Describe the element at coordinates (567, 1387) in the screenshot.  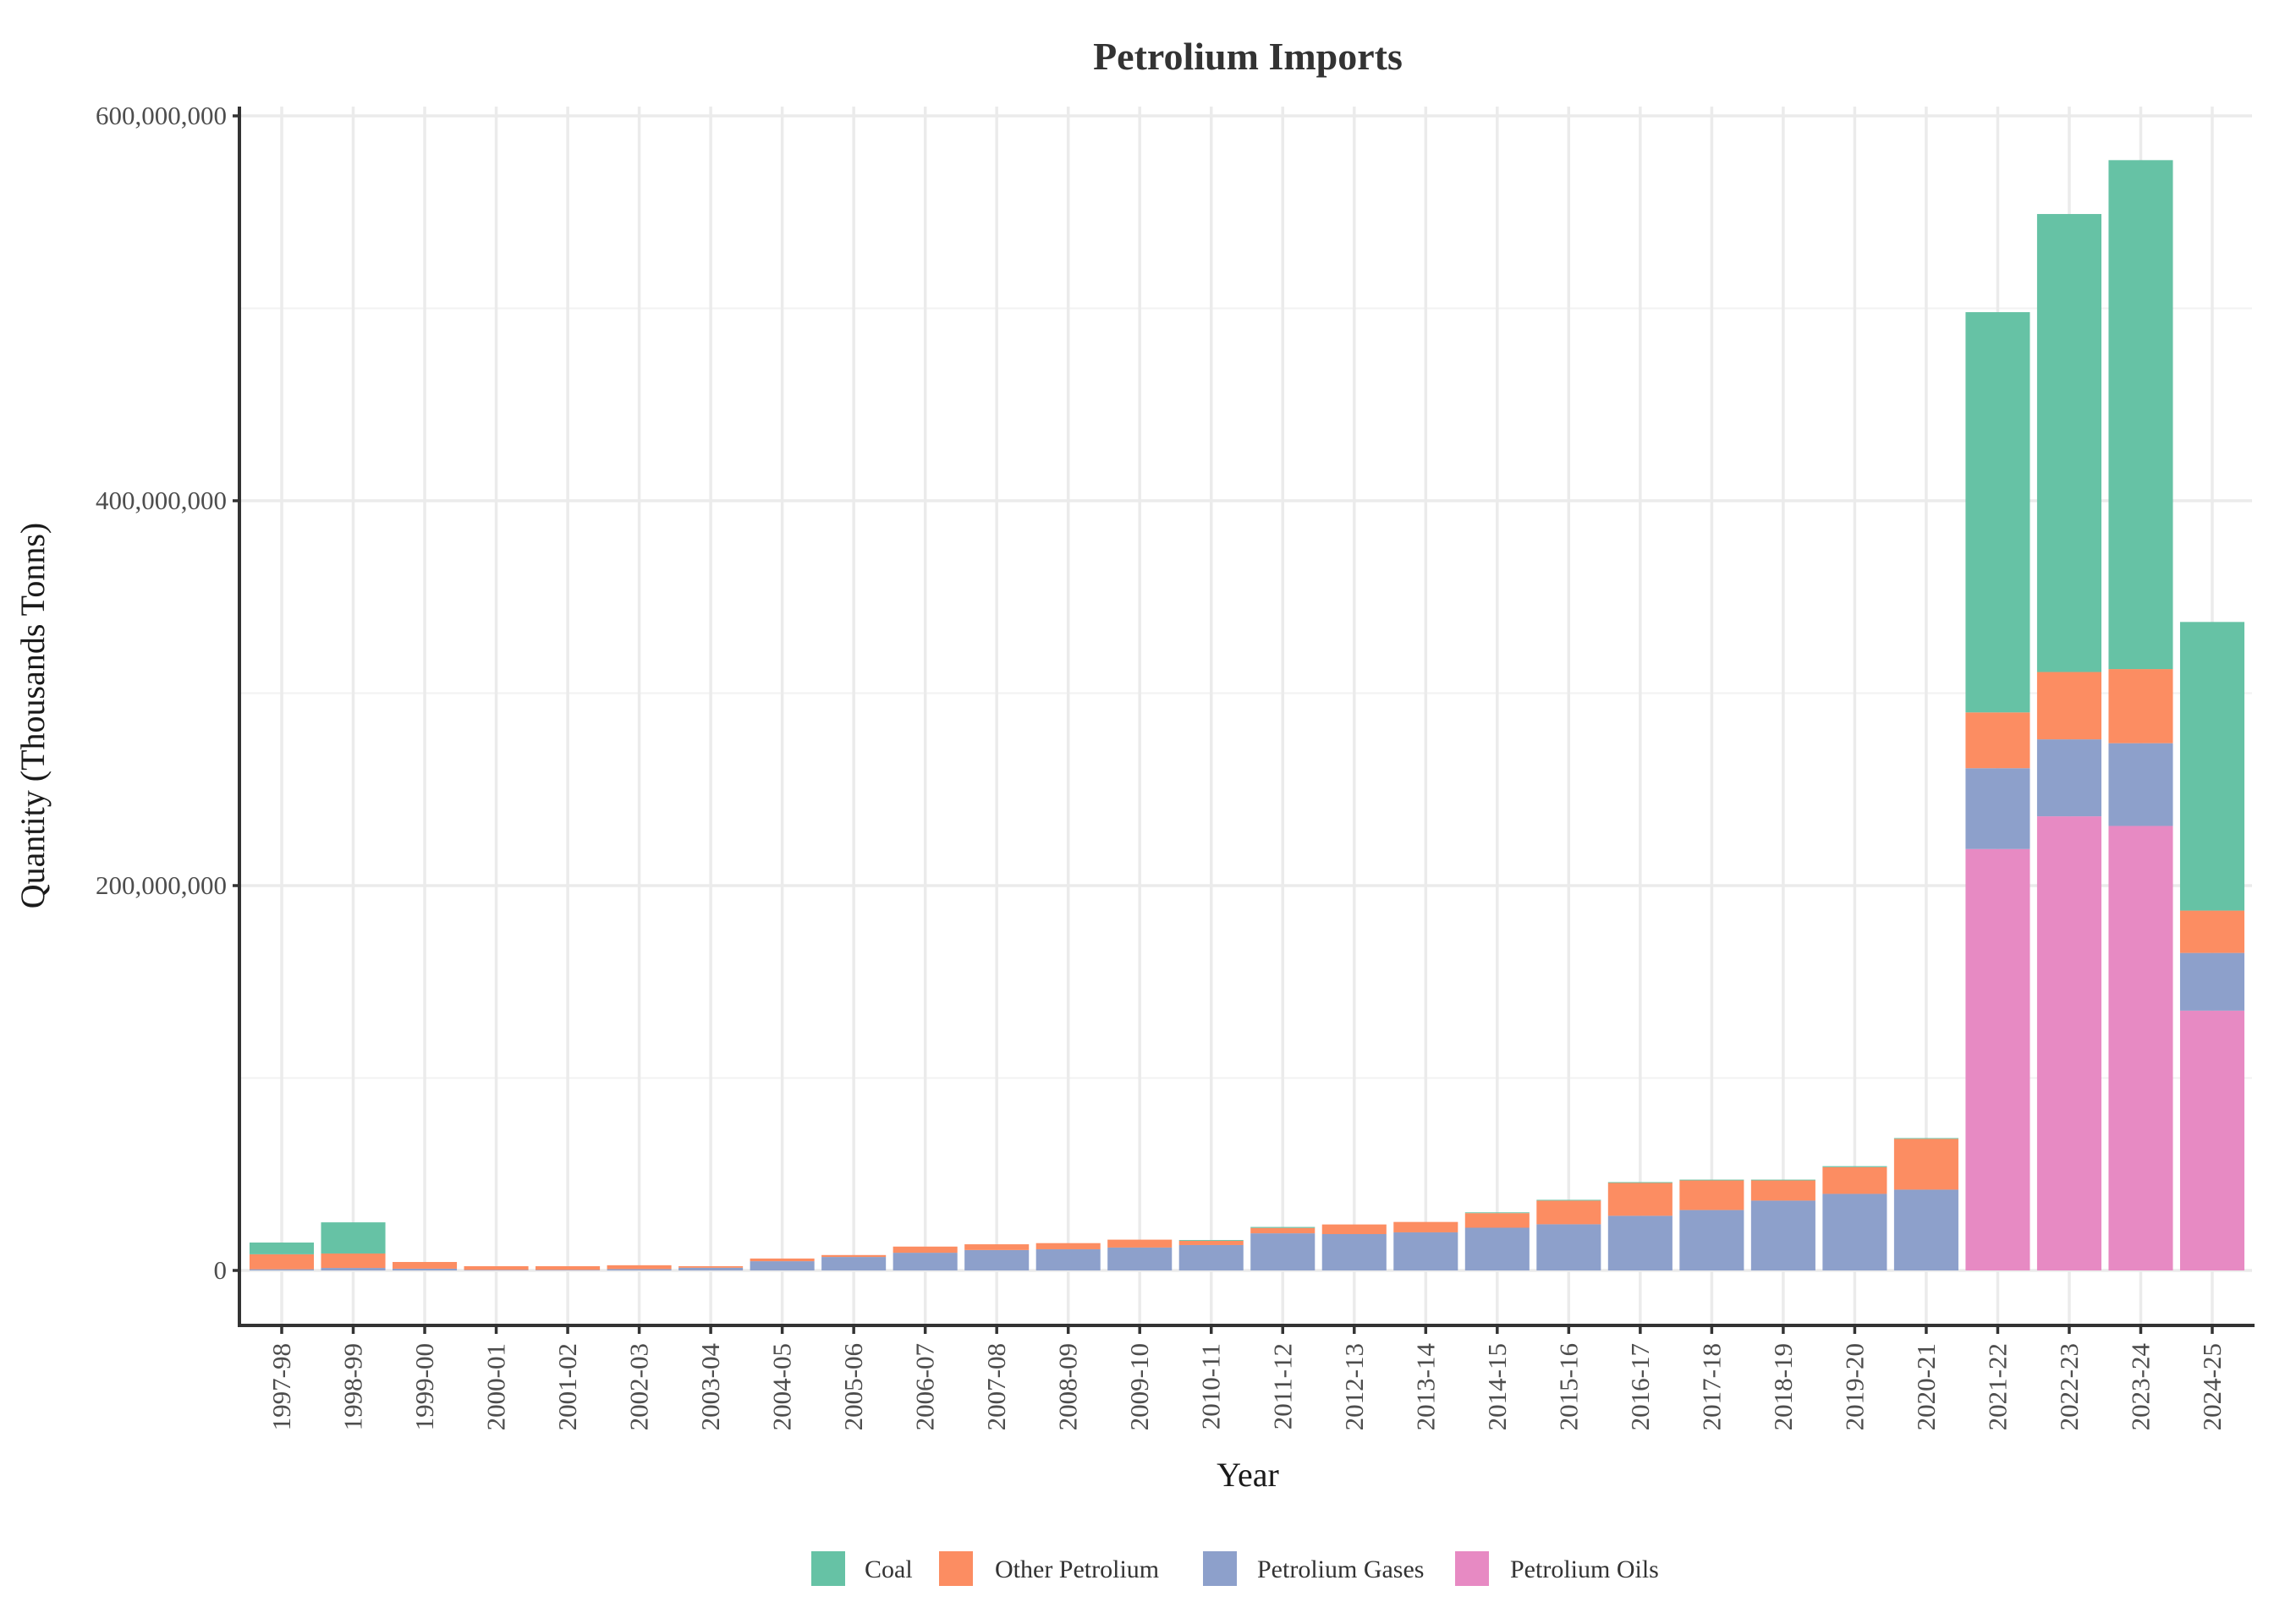
I see `x-tick-label: 2001-02` at that location.